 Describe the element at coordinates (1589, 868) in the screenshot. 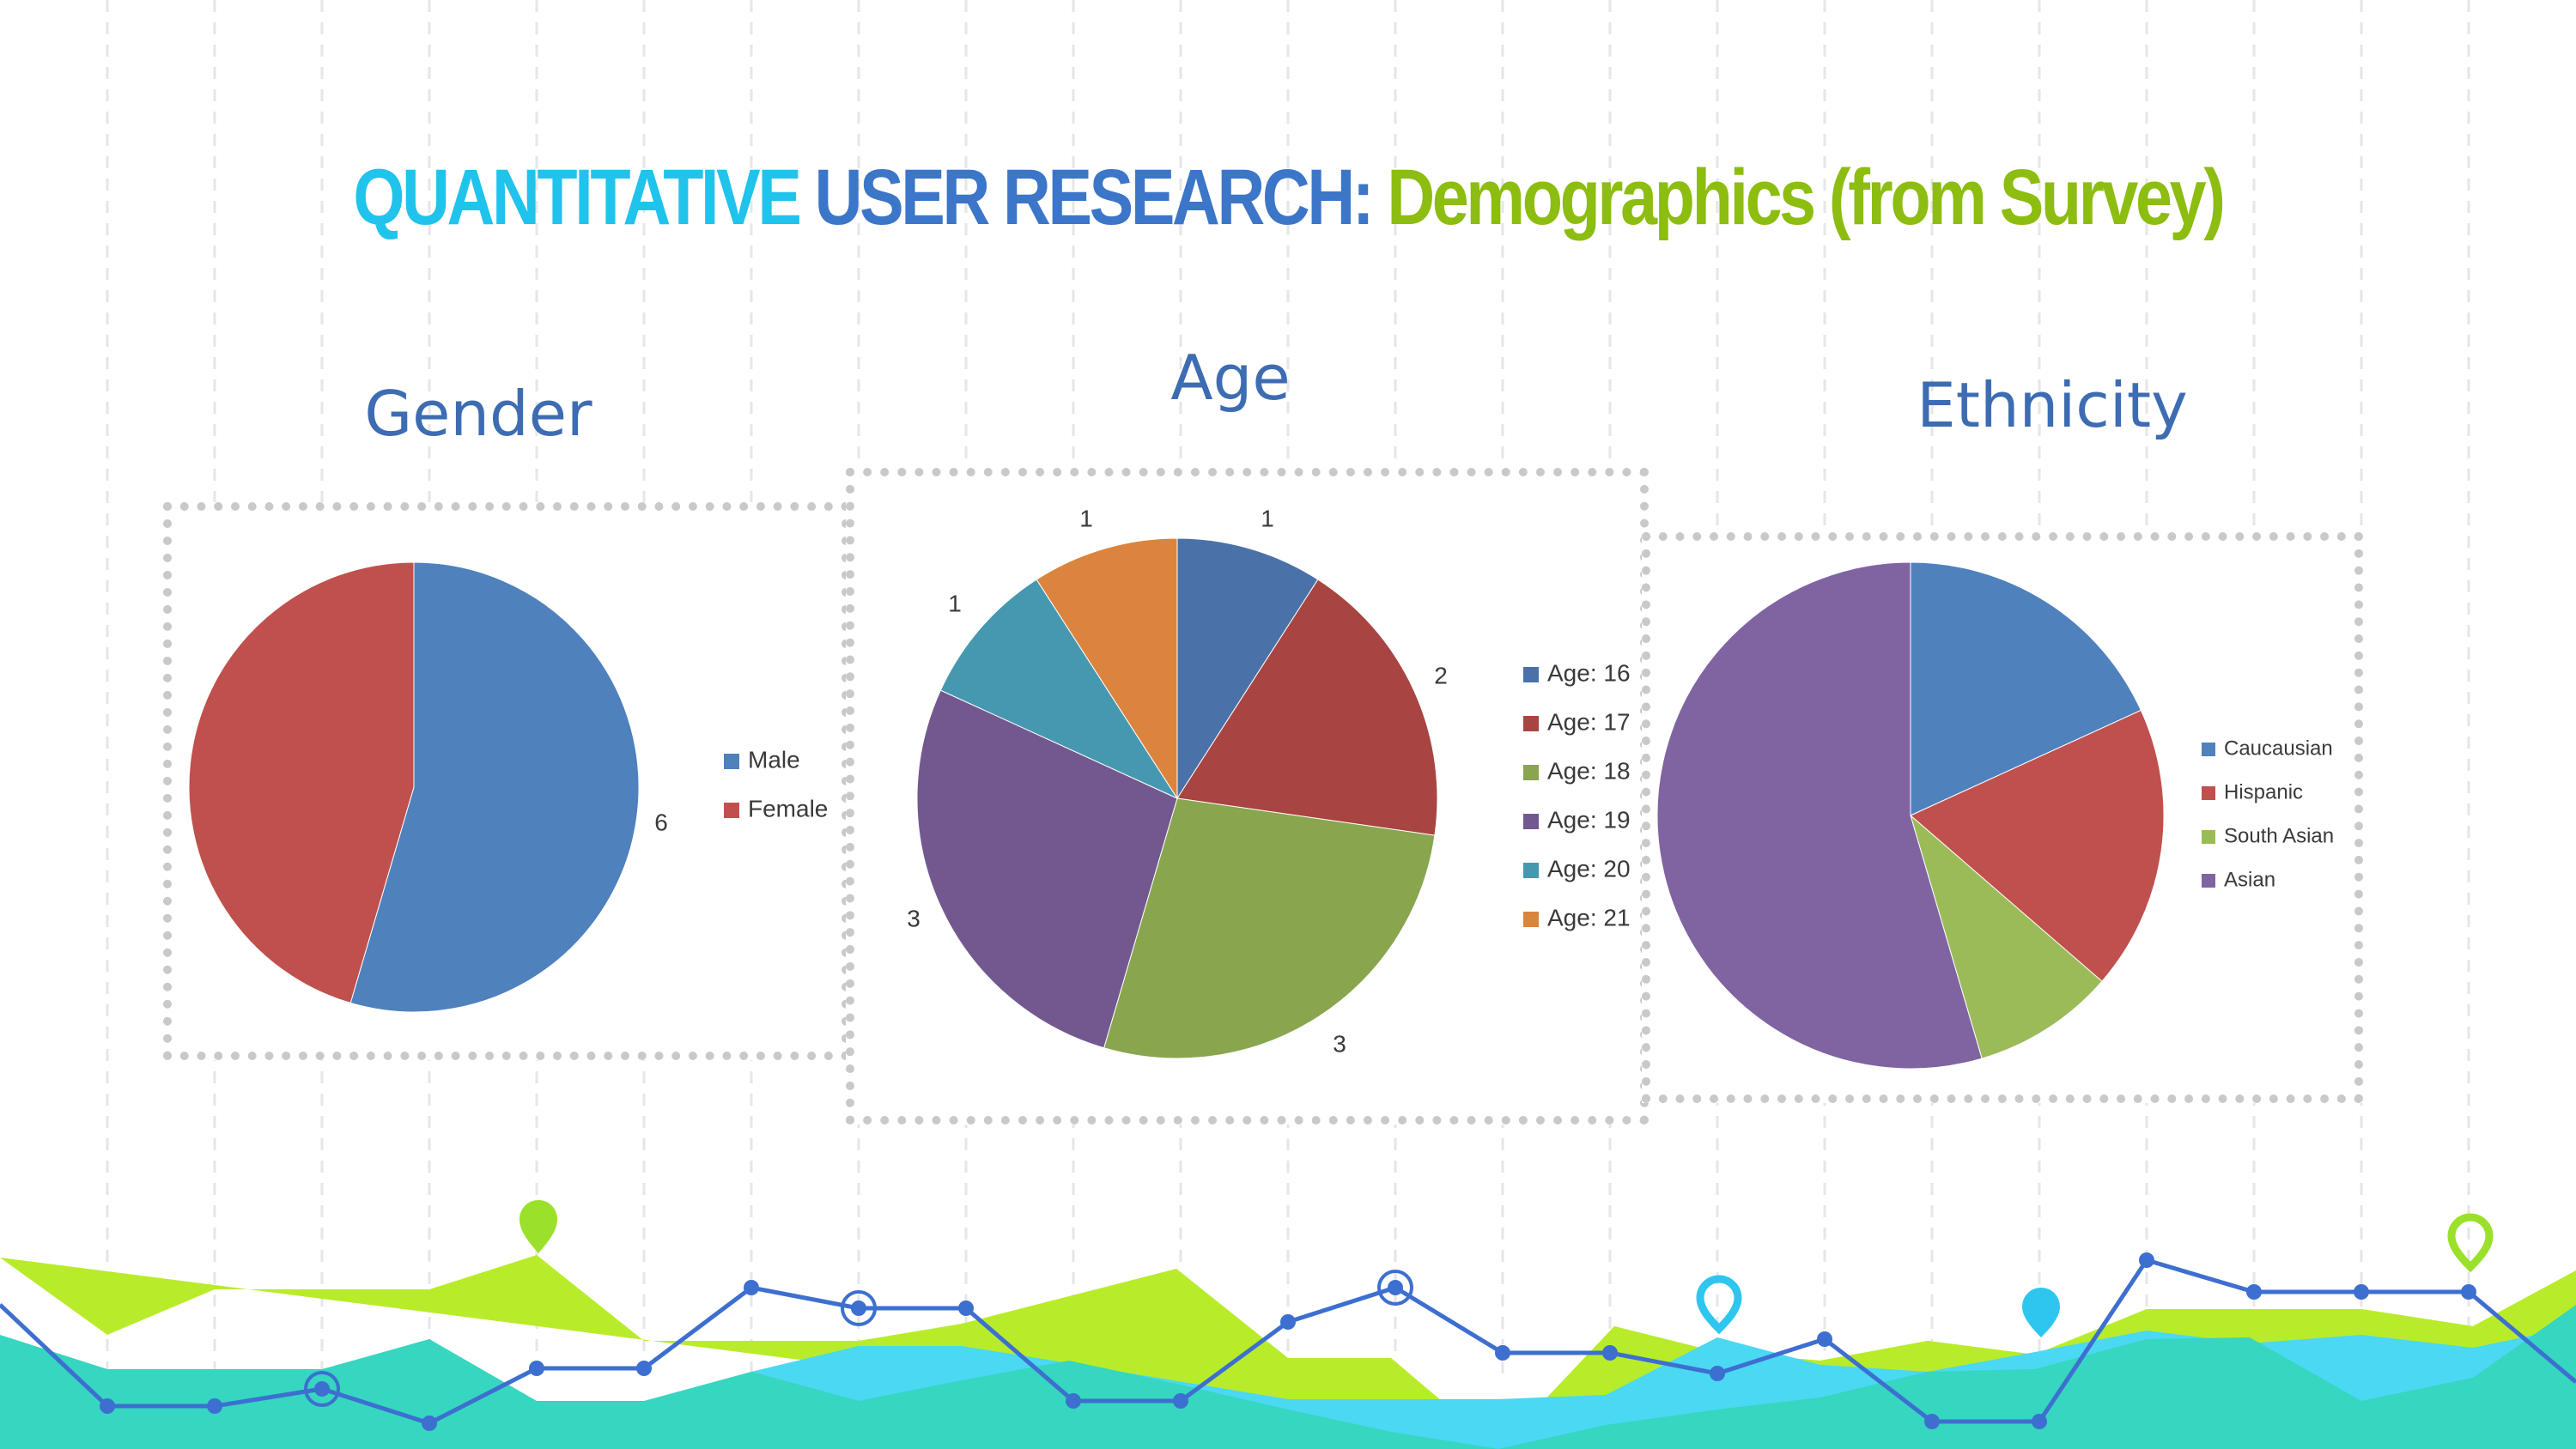

I see `legend-label: Age: 20` at that location.